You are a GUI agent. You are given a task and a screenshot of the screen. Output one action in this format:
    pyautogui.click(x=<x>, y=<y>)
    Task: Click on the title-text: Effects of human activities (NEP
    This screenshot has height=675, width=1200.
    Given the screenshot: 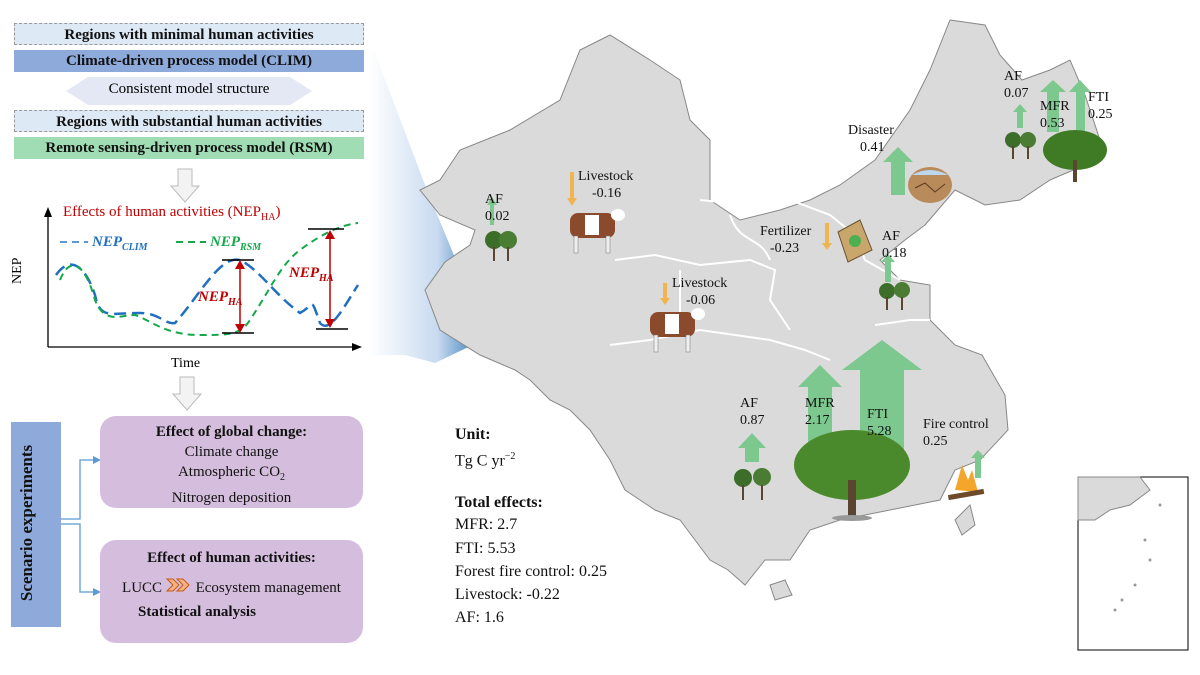 What is the action you would take?
    pyautogui.click(x=162, y=212)
    